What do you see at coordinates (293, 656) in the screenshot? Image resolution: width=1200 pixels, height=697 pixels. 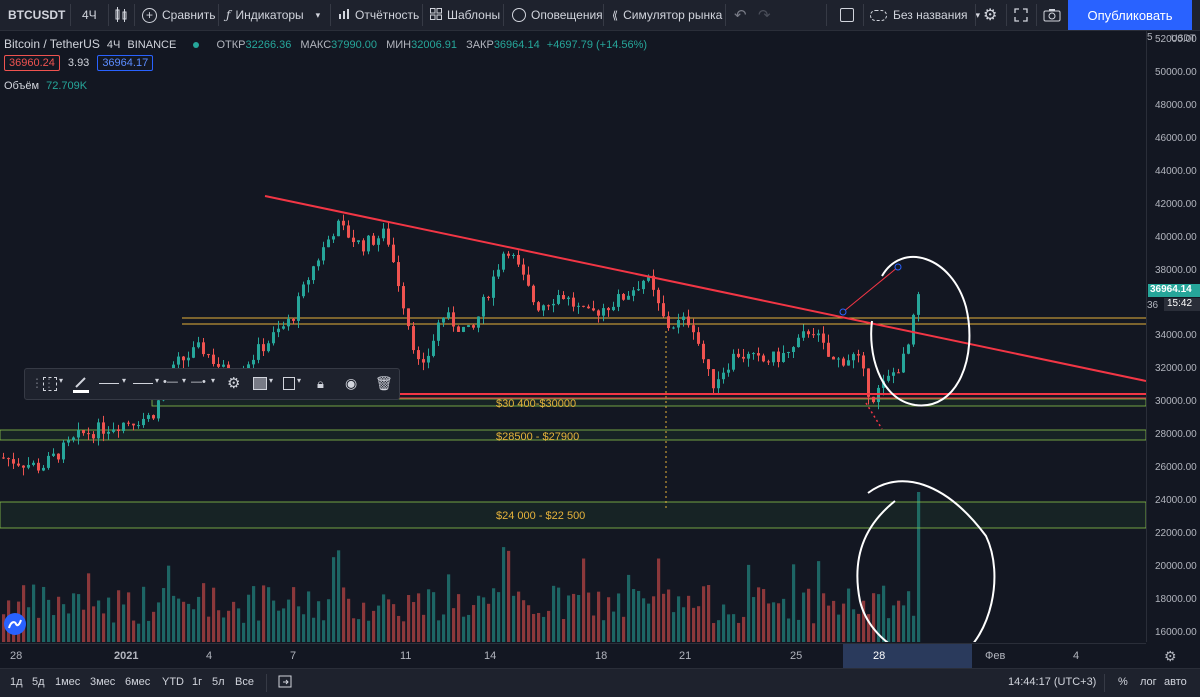 I see `time-label: 7` at bounding box center [293, 656].